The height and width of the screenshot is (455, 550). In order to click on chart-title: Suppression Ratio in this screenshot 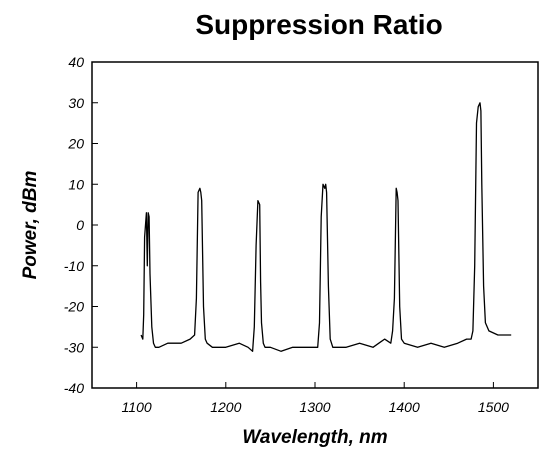, I will do `click(318, 24)`.